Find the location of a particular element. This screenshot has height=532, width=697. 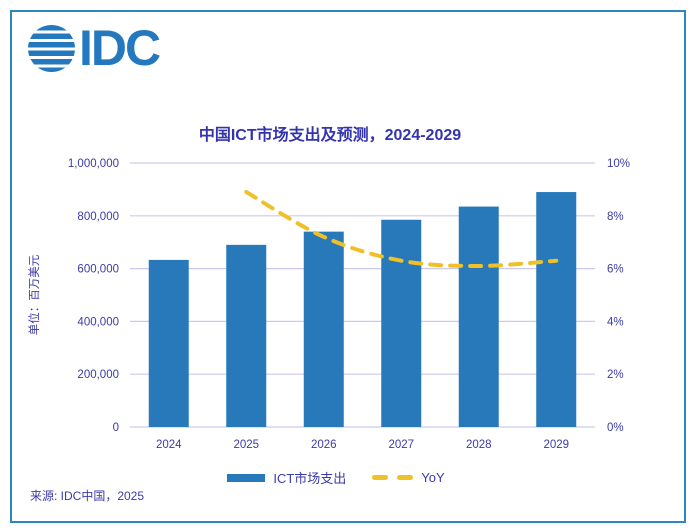

right-axis-tick-label: 4% is located at coordinates (615, 322).